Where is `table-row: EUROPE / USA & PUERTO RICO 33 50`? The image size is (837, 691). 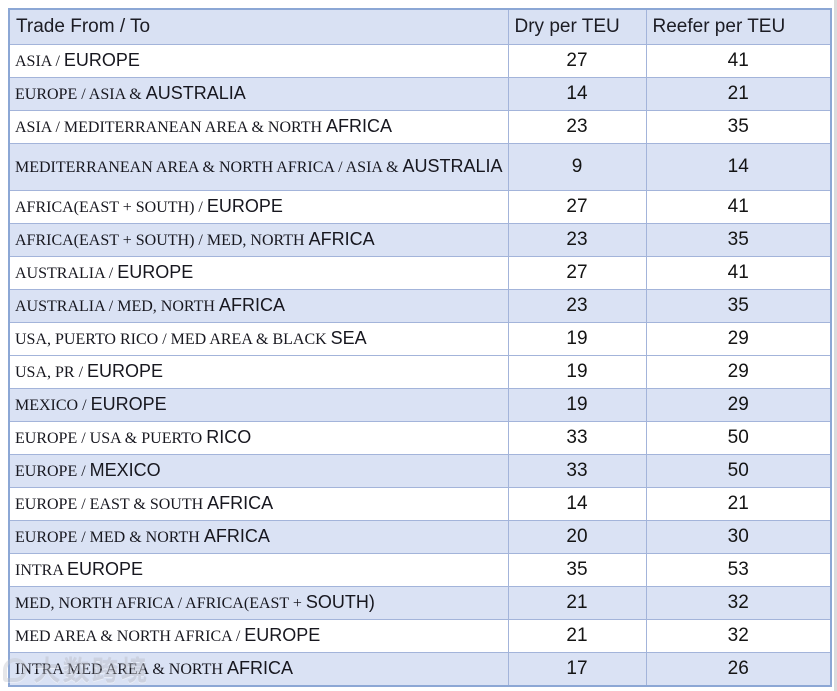 table-row: EUROPE / USA & PUERTO RICO 33 50 is located at coordinates (420, 438).